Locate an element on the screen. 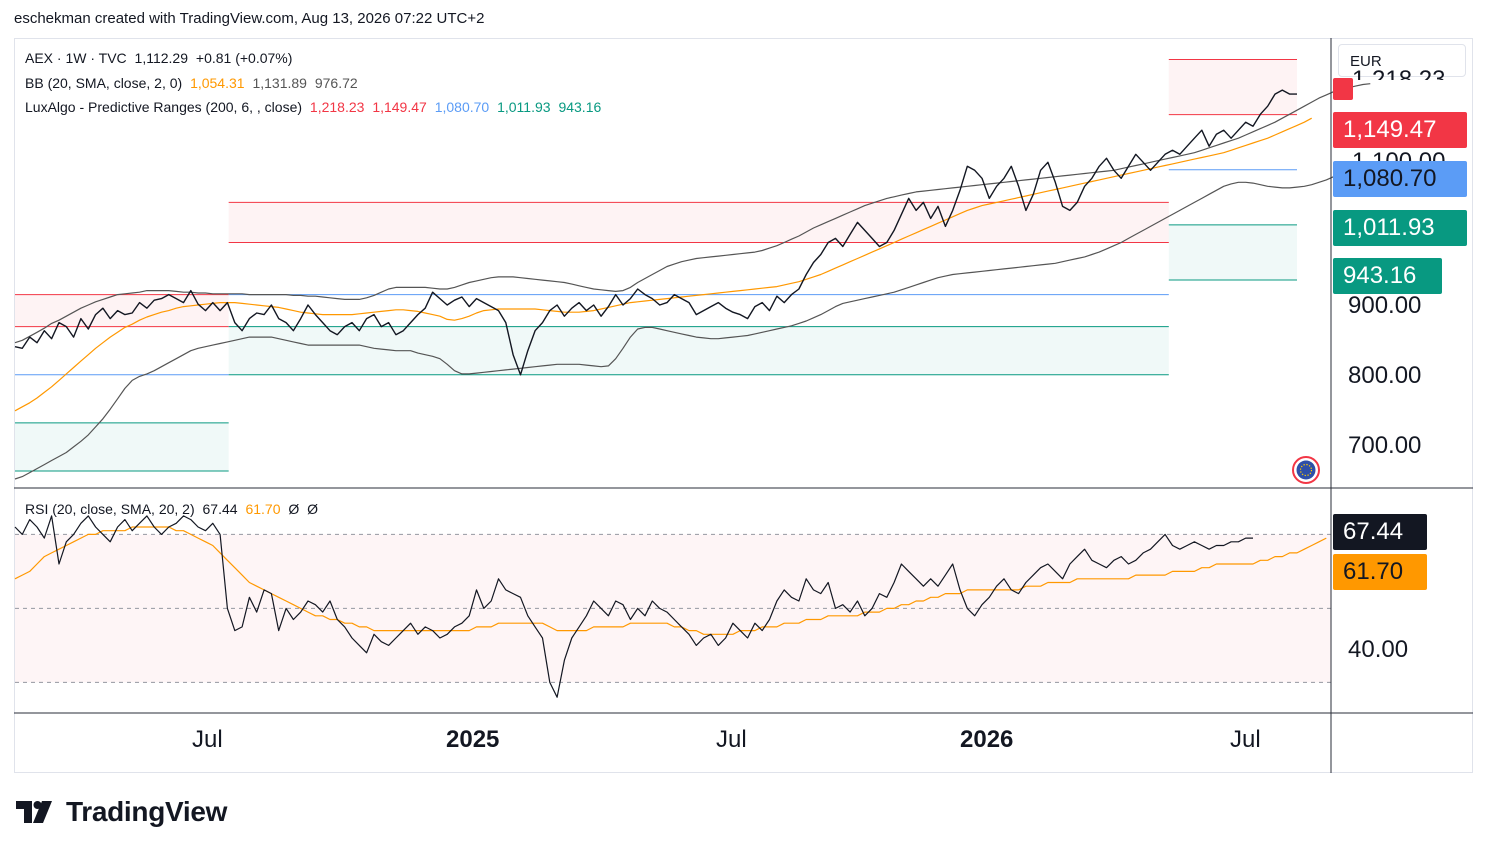 This screenshot has width=1488, height=857. legend-bb-upper: 1,131.89 is located at coordinates (279, 83).